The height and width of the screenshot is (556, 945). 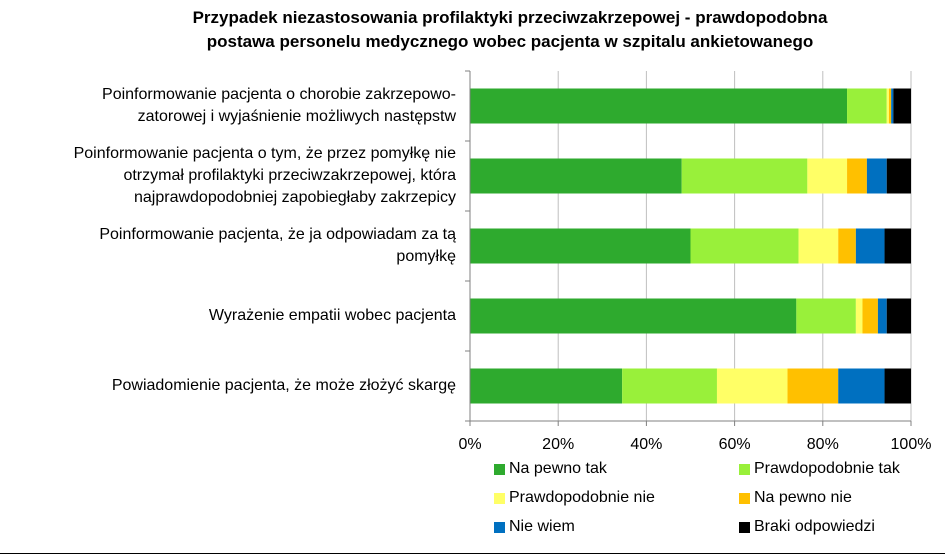 I want to click on legend-item: Prawdopodobnie tak, so click(x=819, y=469).